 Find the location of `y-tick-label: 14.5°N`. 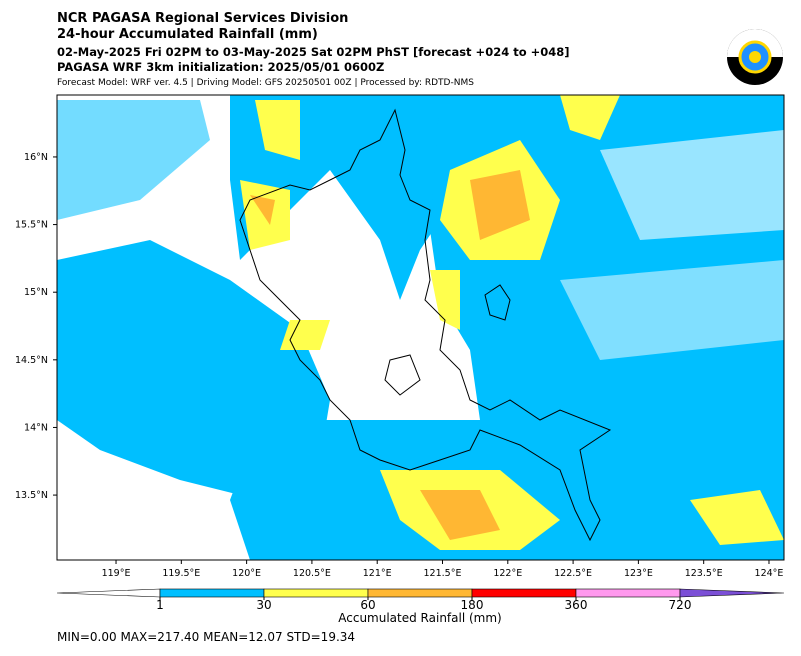

y-tick-label: 14.5°N is located at coordinates (31, 360).